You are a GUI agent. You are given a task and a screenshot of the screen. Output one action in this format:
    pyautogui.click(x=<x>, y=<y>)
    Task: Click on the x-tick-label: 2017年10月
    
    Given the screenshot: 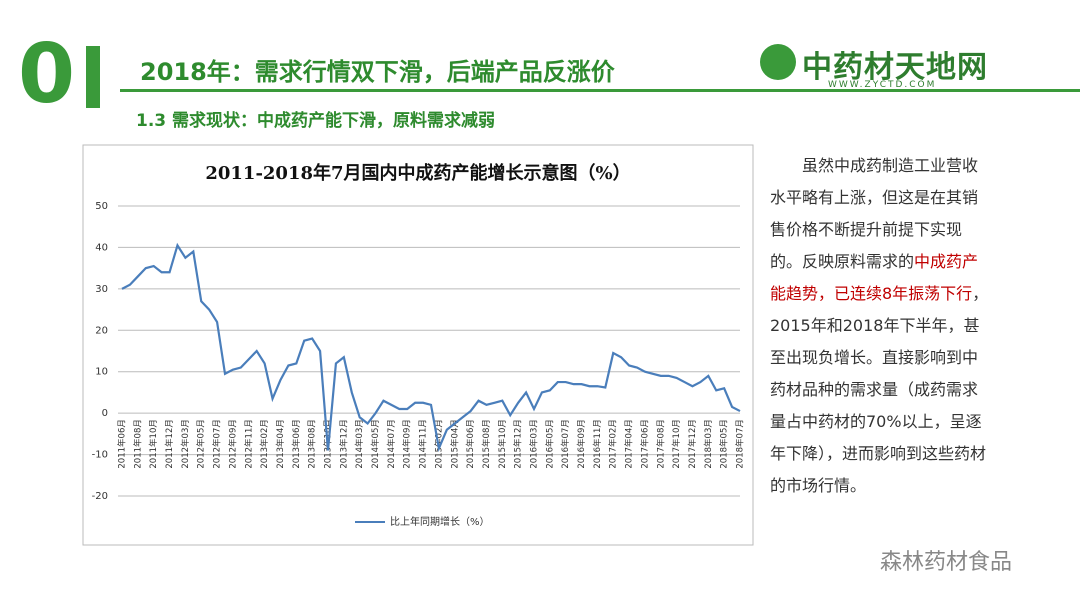 What is the action you would take?
    pyautogui.click(x=676, y=443)
    